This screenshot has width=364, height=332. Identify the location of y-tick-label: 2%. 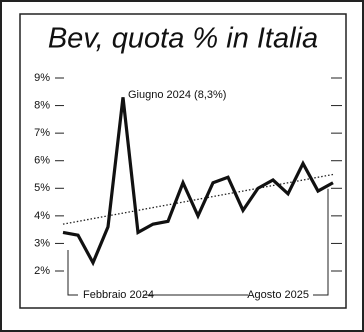
(42, 271).